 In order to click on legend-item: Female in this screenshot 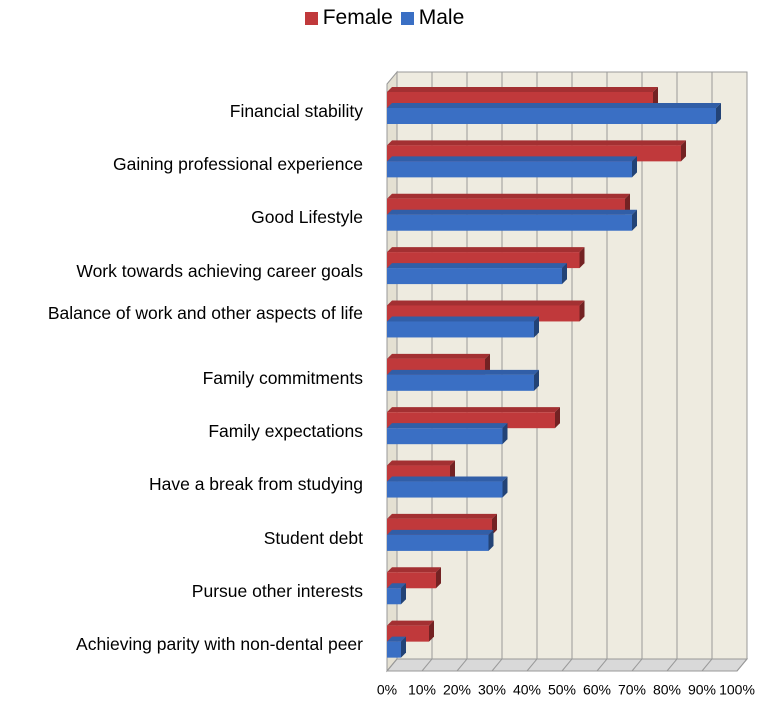, I will do `click(348, 18)`.